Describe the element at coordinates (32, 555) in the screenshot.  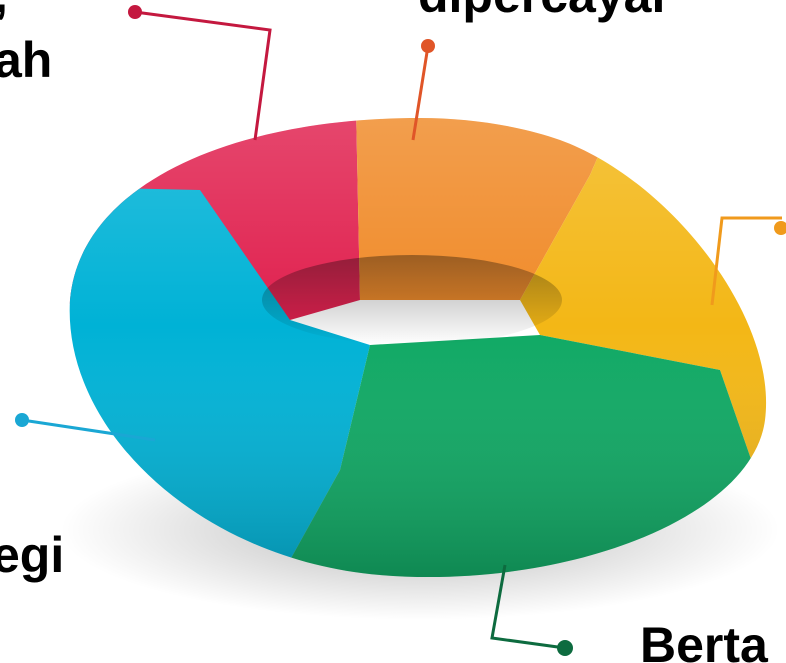
I see `label-bottom-left: egi` at that location.